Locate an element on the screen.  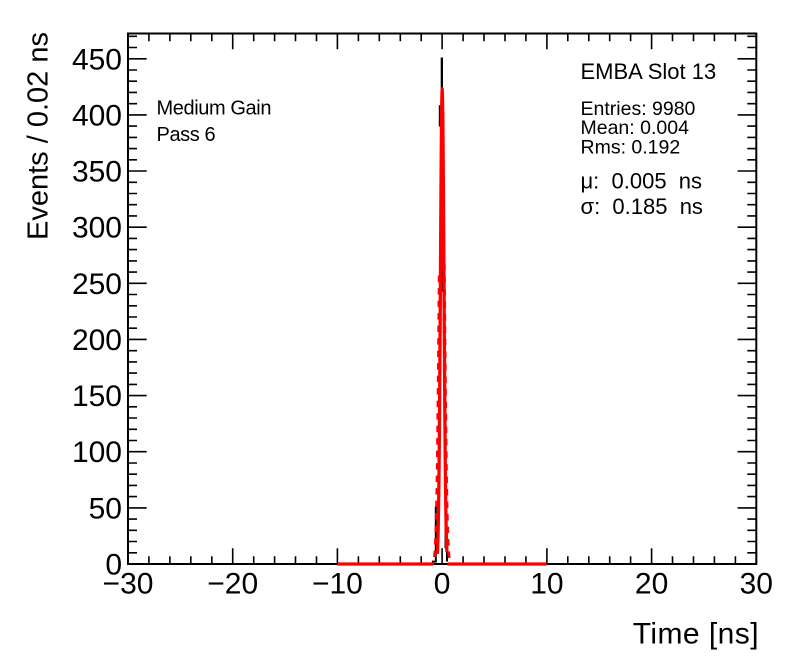
svg-text: 400 is located at coordinates (97, 115).